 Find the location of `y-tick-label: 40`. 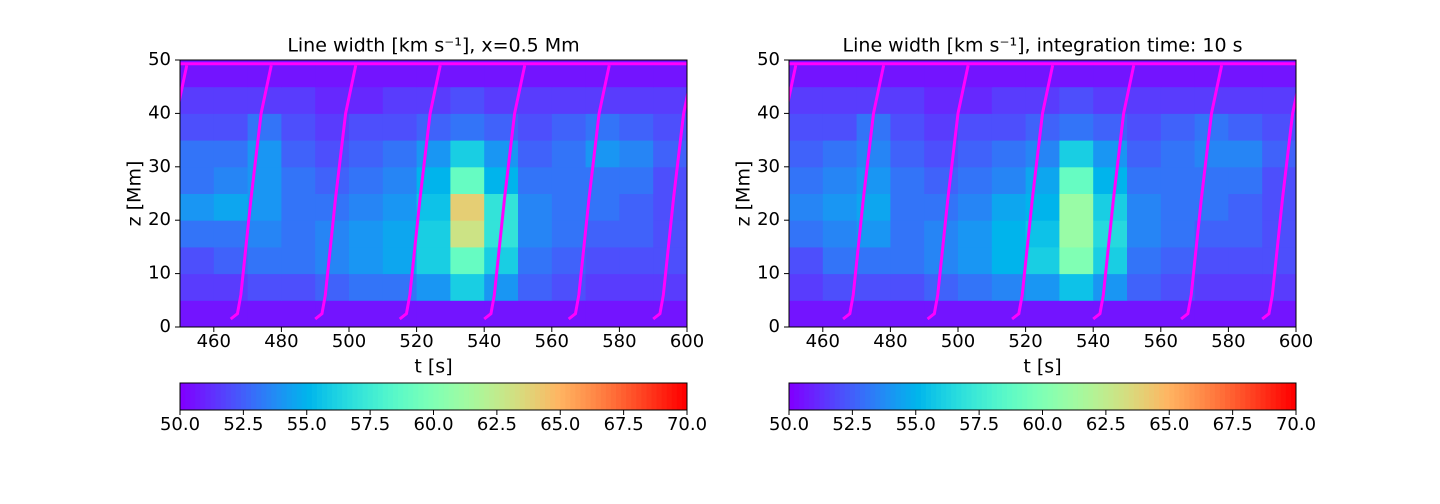

y-tick-label: 40 is located at coordinates (768, 112).